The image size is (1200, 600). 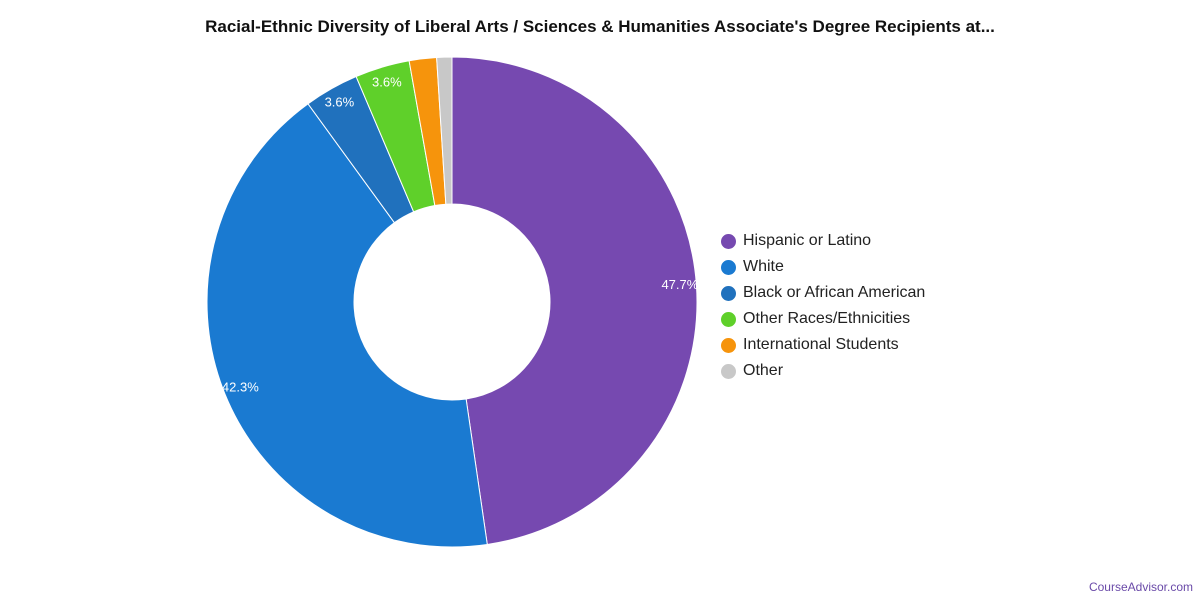 I want to click on legend-label: Other Races/Ethnicities, so click(x=827, y=318).